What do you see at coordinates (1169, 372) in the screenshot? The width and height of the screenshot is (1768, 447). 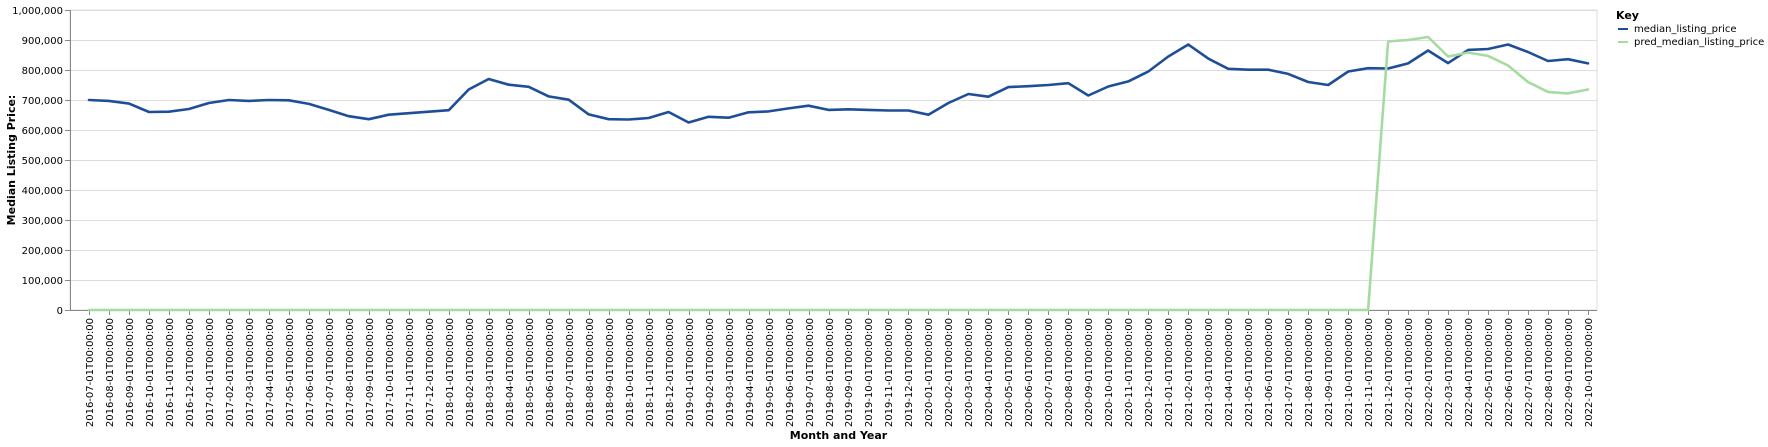 I see `x-tick-label: 2021-01-01T00:00:00` at bounding box center [1169, 372].